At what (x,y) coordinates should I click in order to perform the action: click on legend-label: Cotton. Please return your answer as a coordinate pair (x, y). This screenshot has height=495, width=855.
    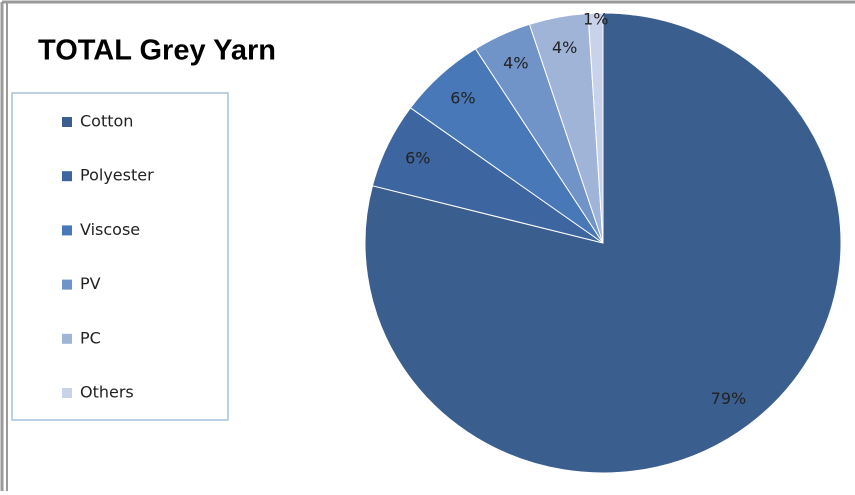
    Looking at the image, I should click on (106, 121).